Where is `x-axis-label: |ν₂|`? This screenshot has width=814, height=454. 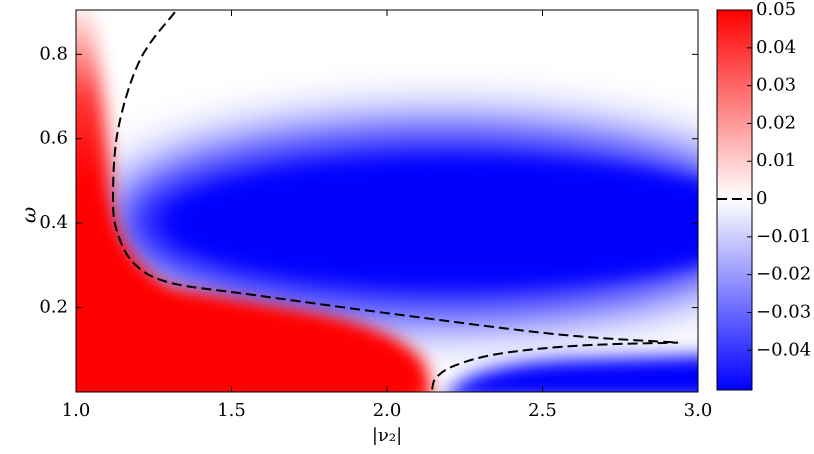 x-axis-label: |ν₂| is located at coordinates (387, 435).